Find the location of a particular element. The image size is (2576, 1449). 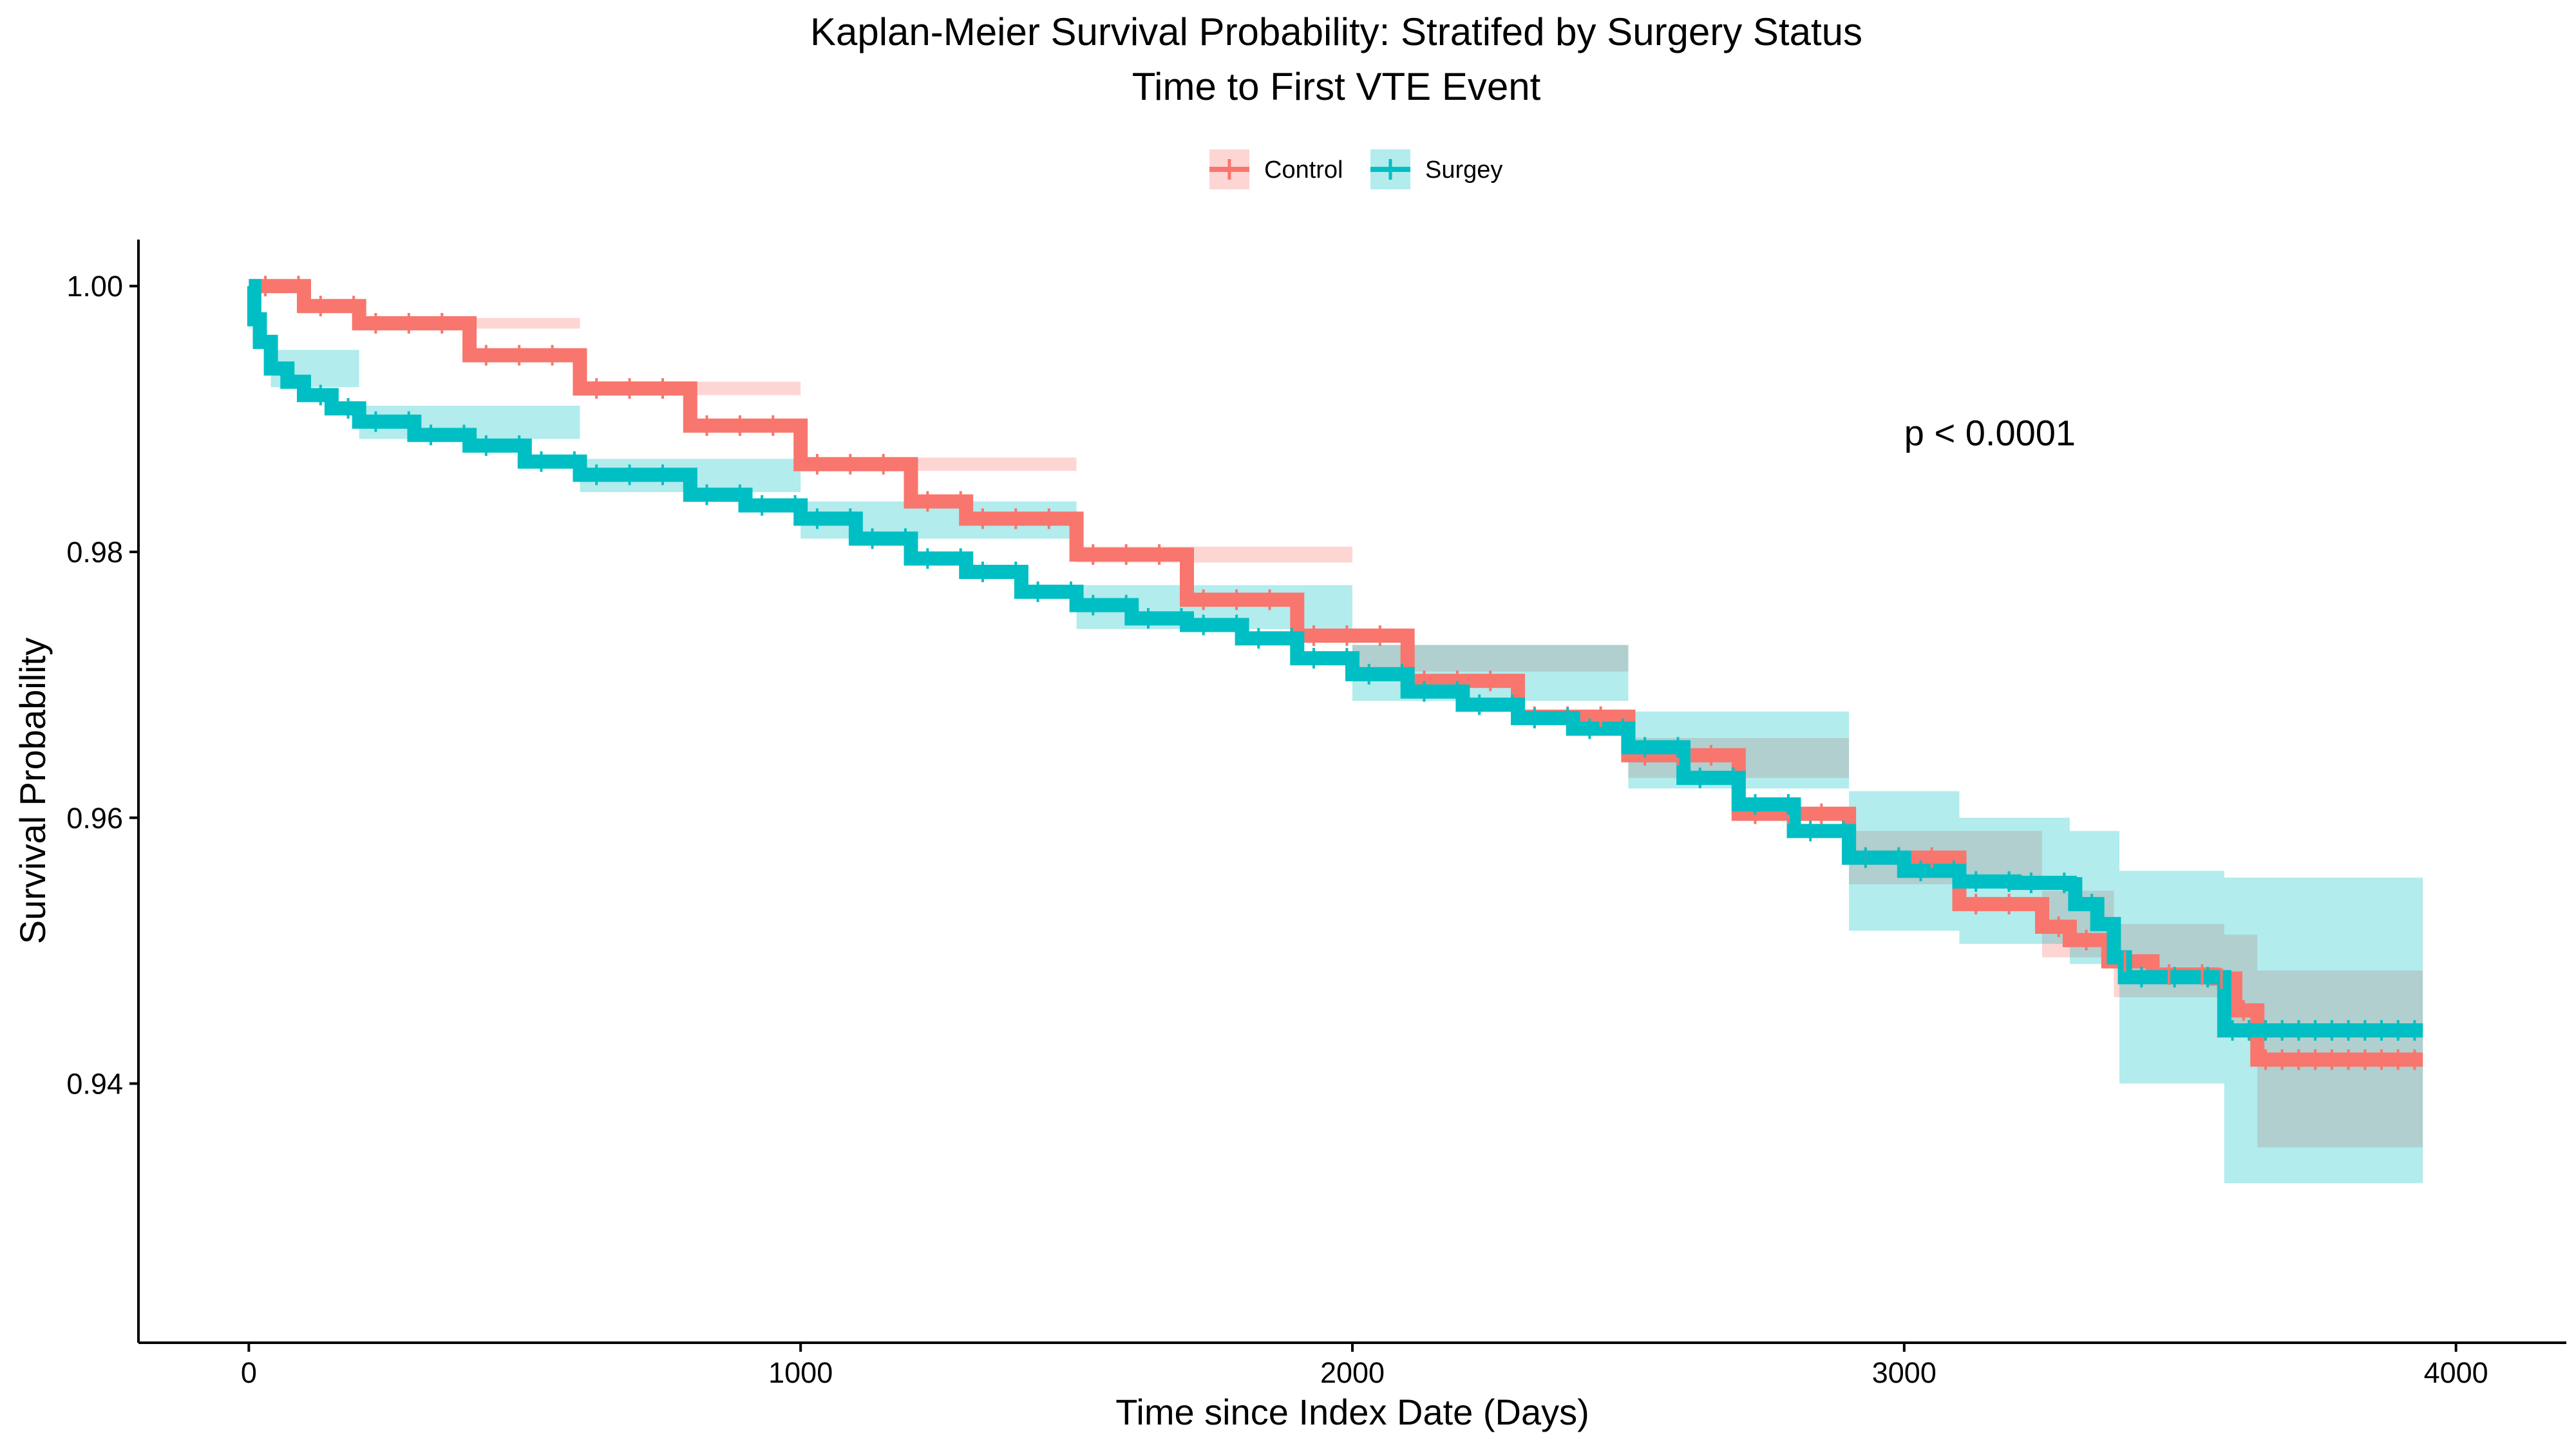

x-tick-label: 3000 is located at coordinates (1905, 1372).